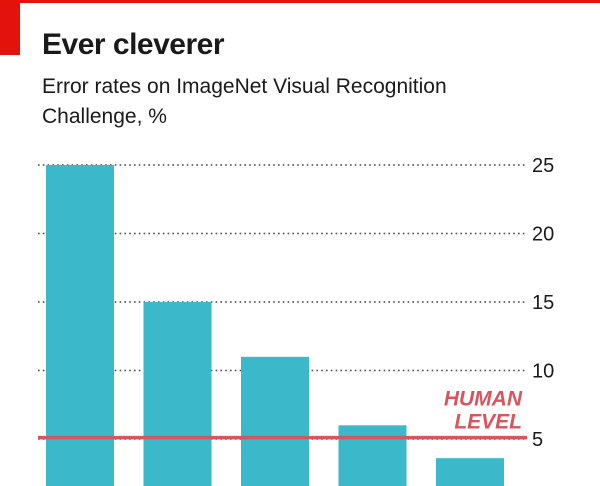 This screenshot has height=486, width=600. Describe the element at coordinates (543, 166) in the screenshot. I see `y-tick-label-25: 25` at that location.